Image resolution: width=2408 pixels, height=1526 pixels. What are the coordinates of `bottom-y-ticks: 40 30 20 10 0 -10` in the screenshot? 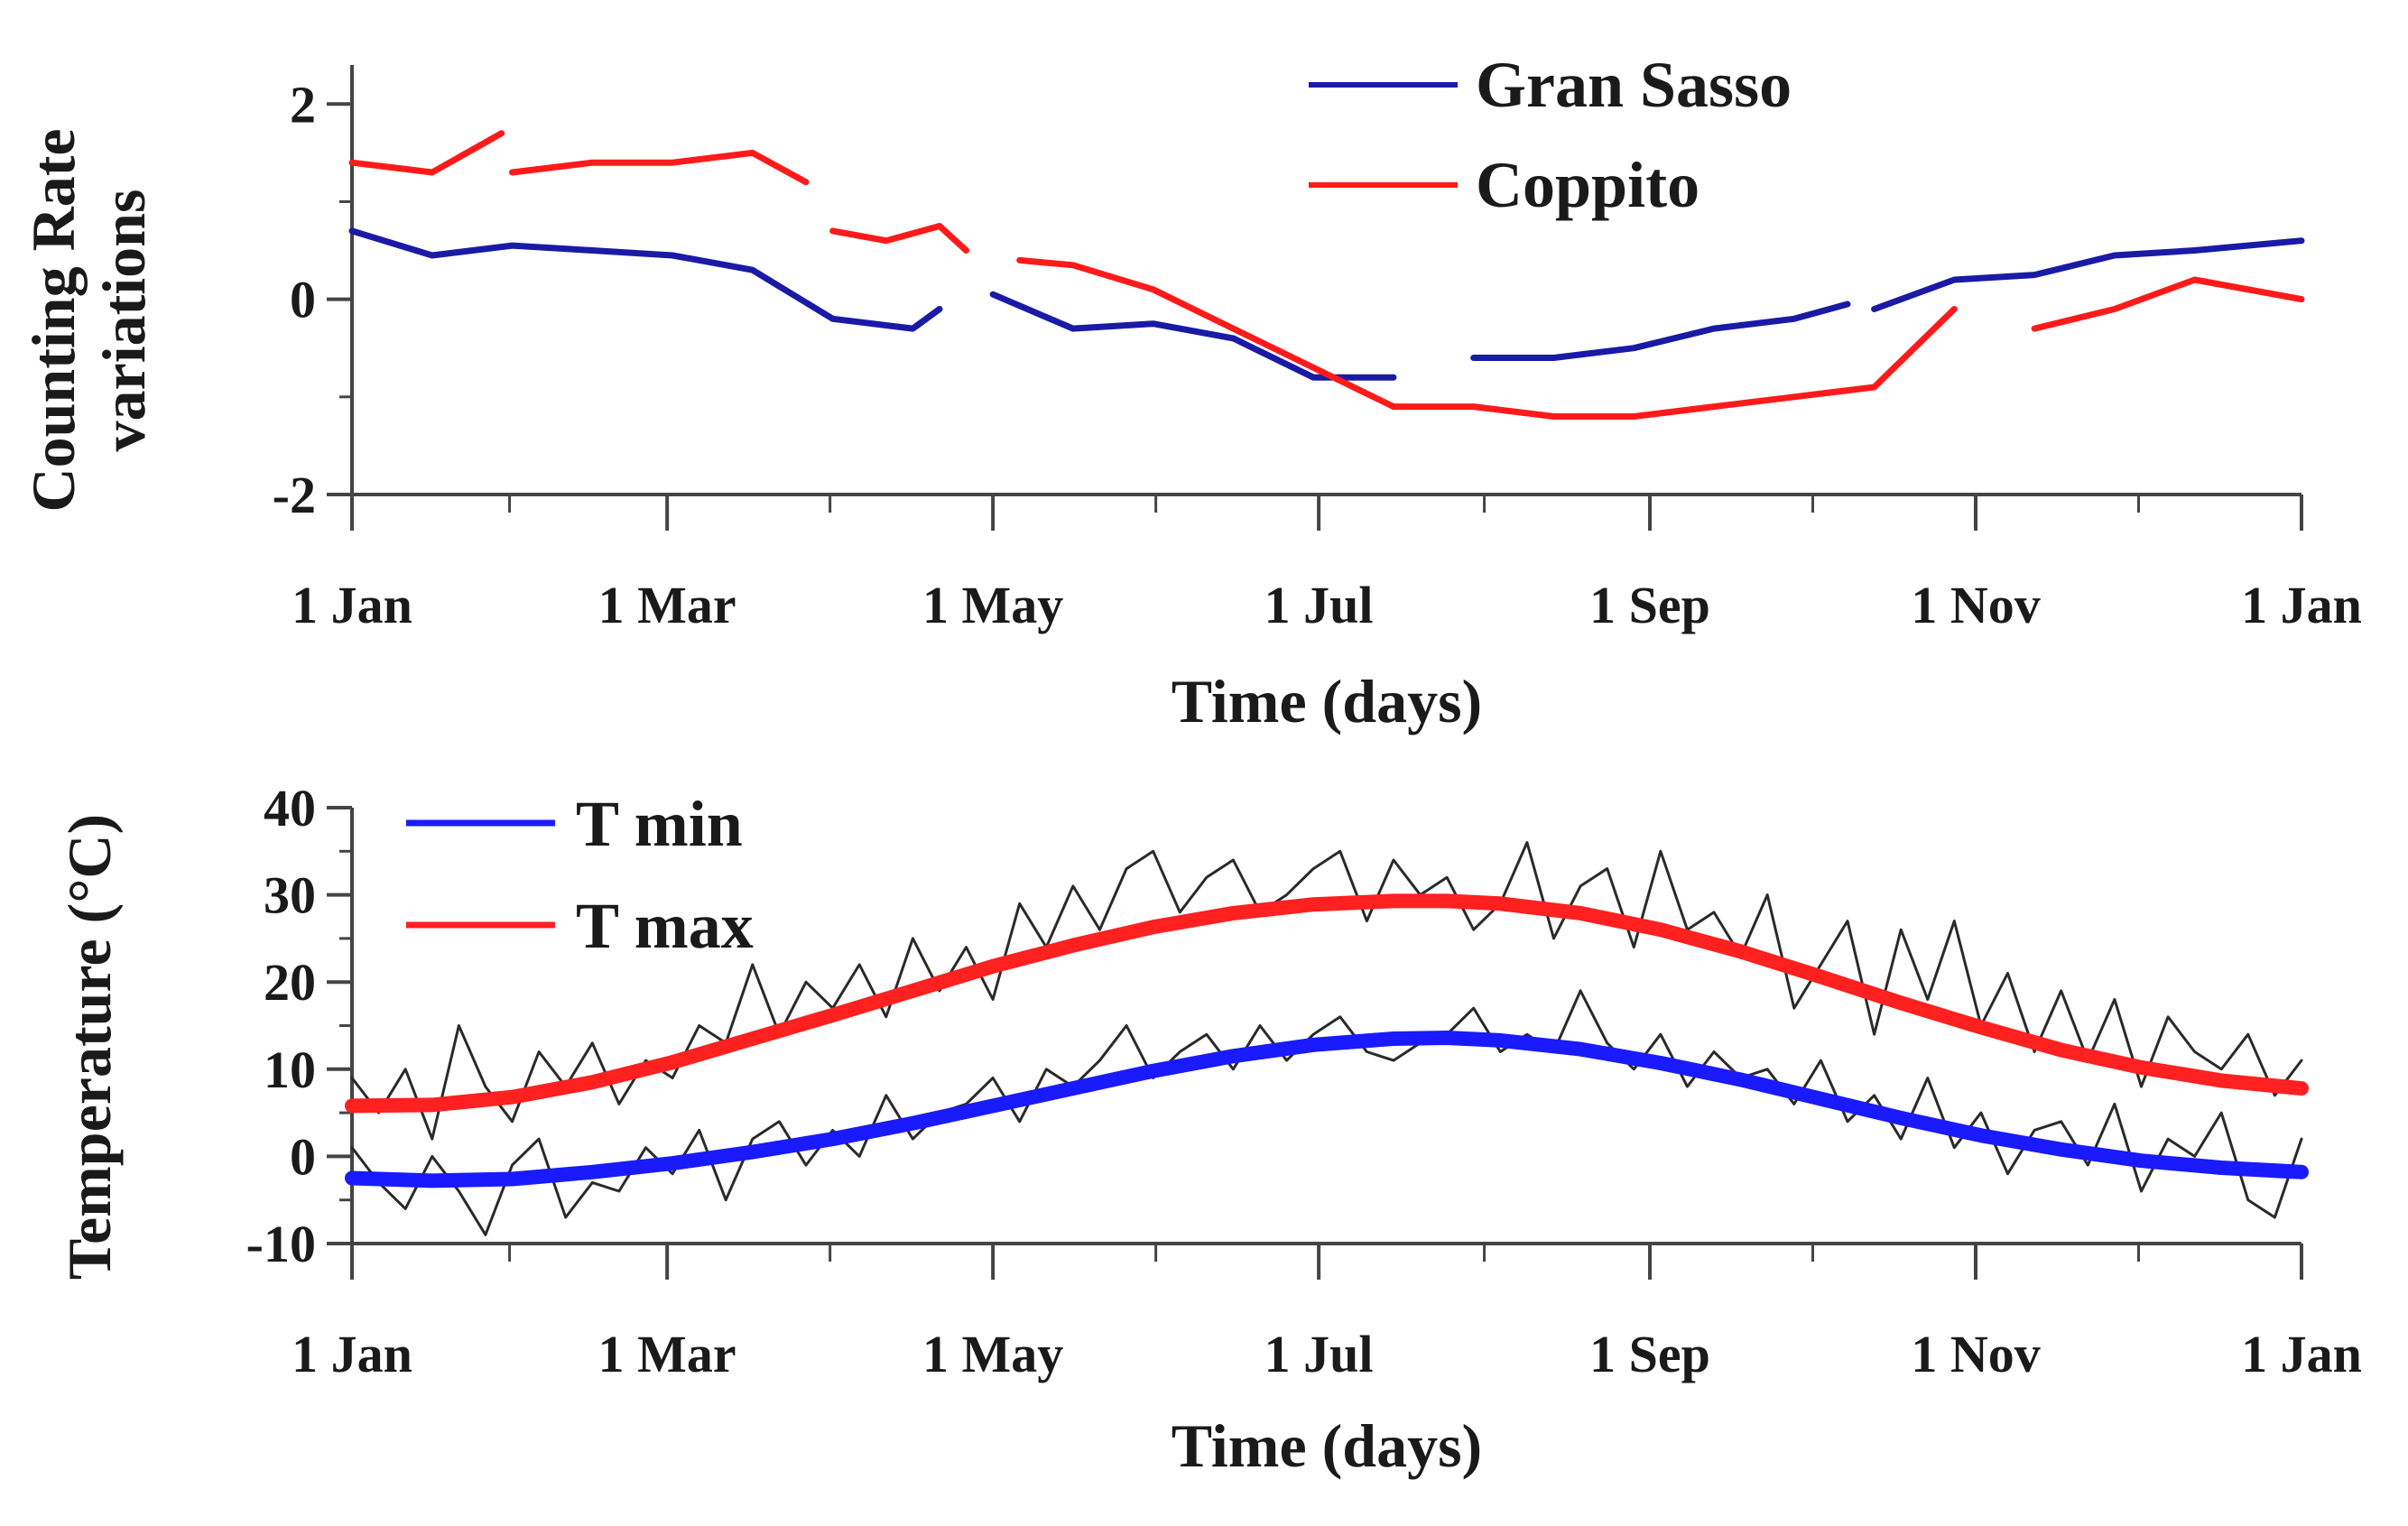 It's located at (299, 1026).